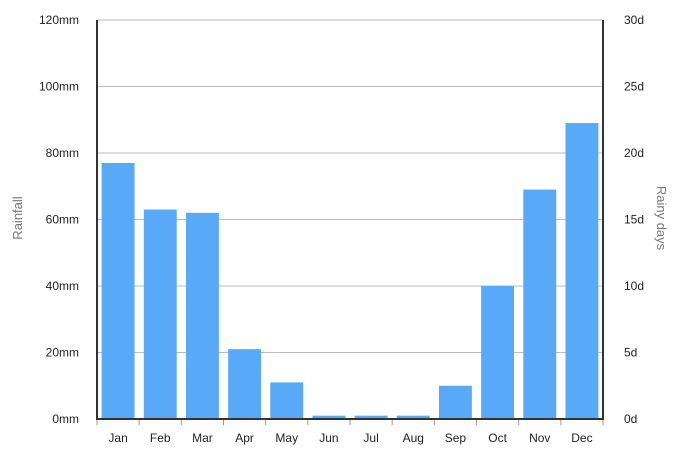  What do you see at coordinates (634, 286) in the screenshot?
I see `y2-tick-label: 10d` at bounding box center [634, 286].